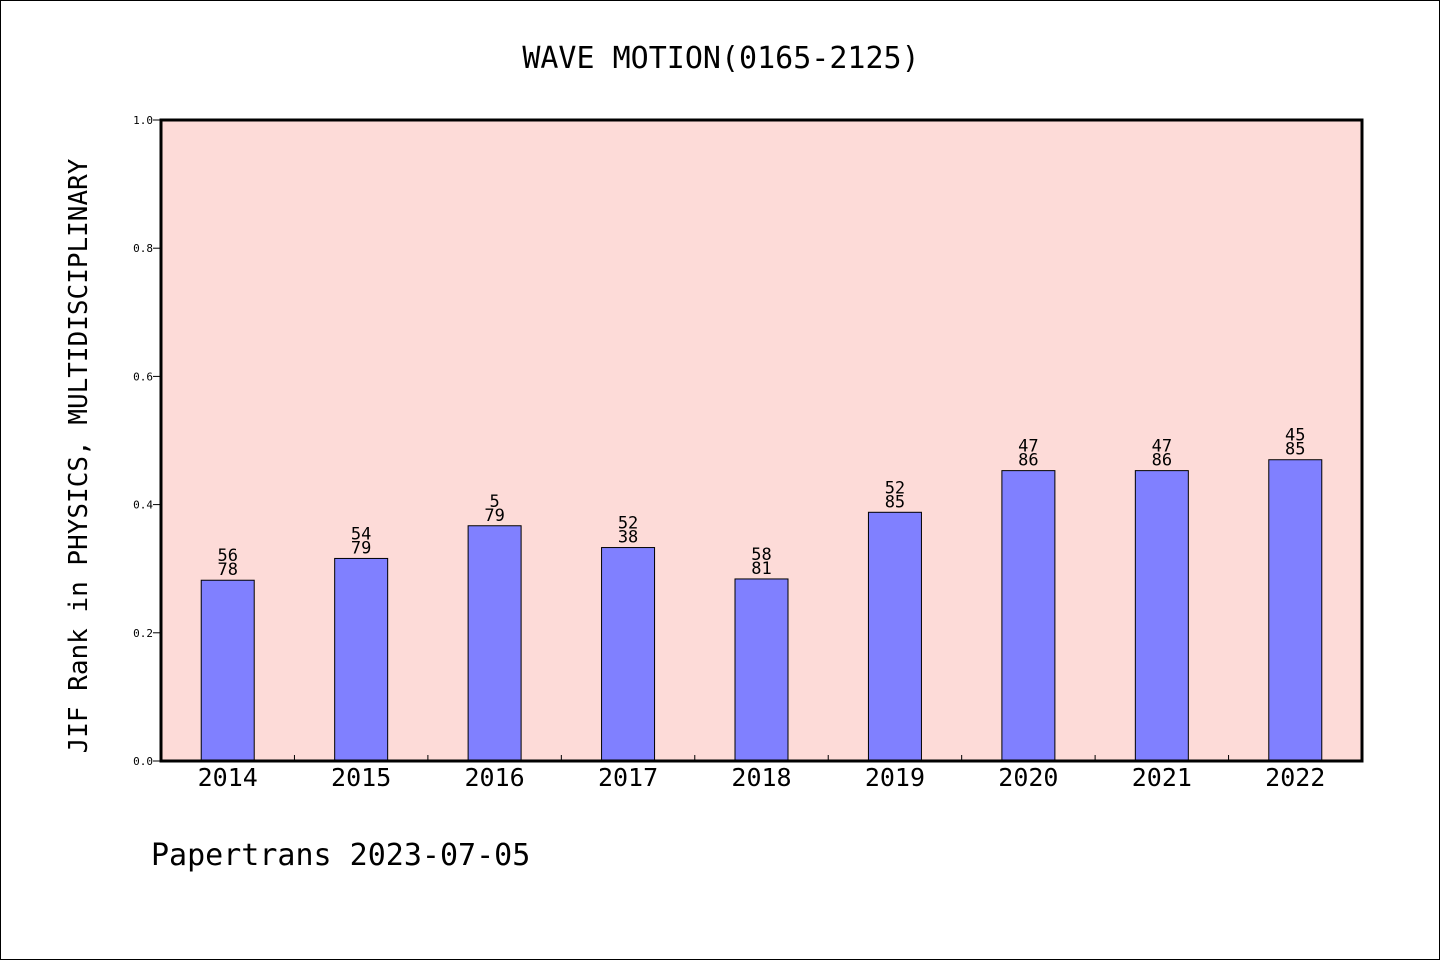 The height and width of the screenshot is (960, 1440). What do you see at coordinates (143, 120) in the screenshot?
I see `y-tick-label: 1.0` at bounding box center [143, 120].